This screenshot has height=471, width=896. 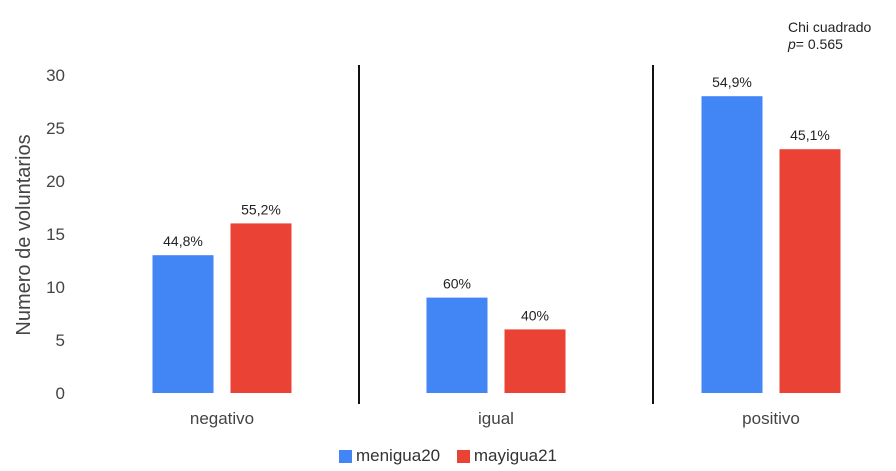 I want to click on legend: menigua20 mayigua21, so click(x=448, y=457).